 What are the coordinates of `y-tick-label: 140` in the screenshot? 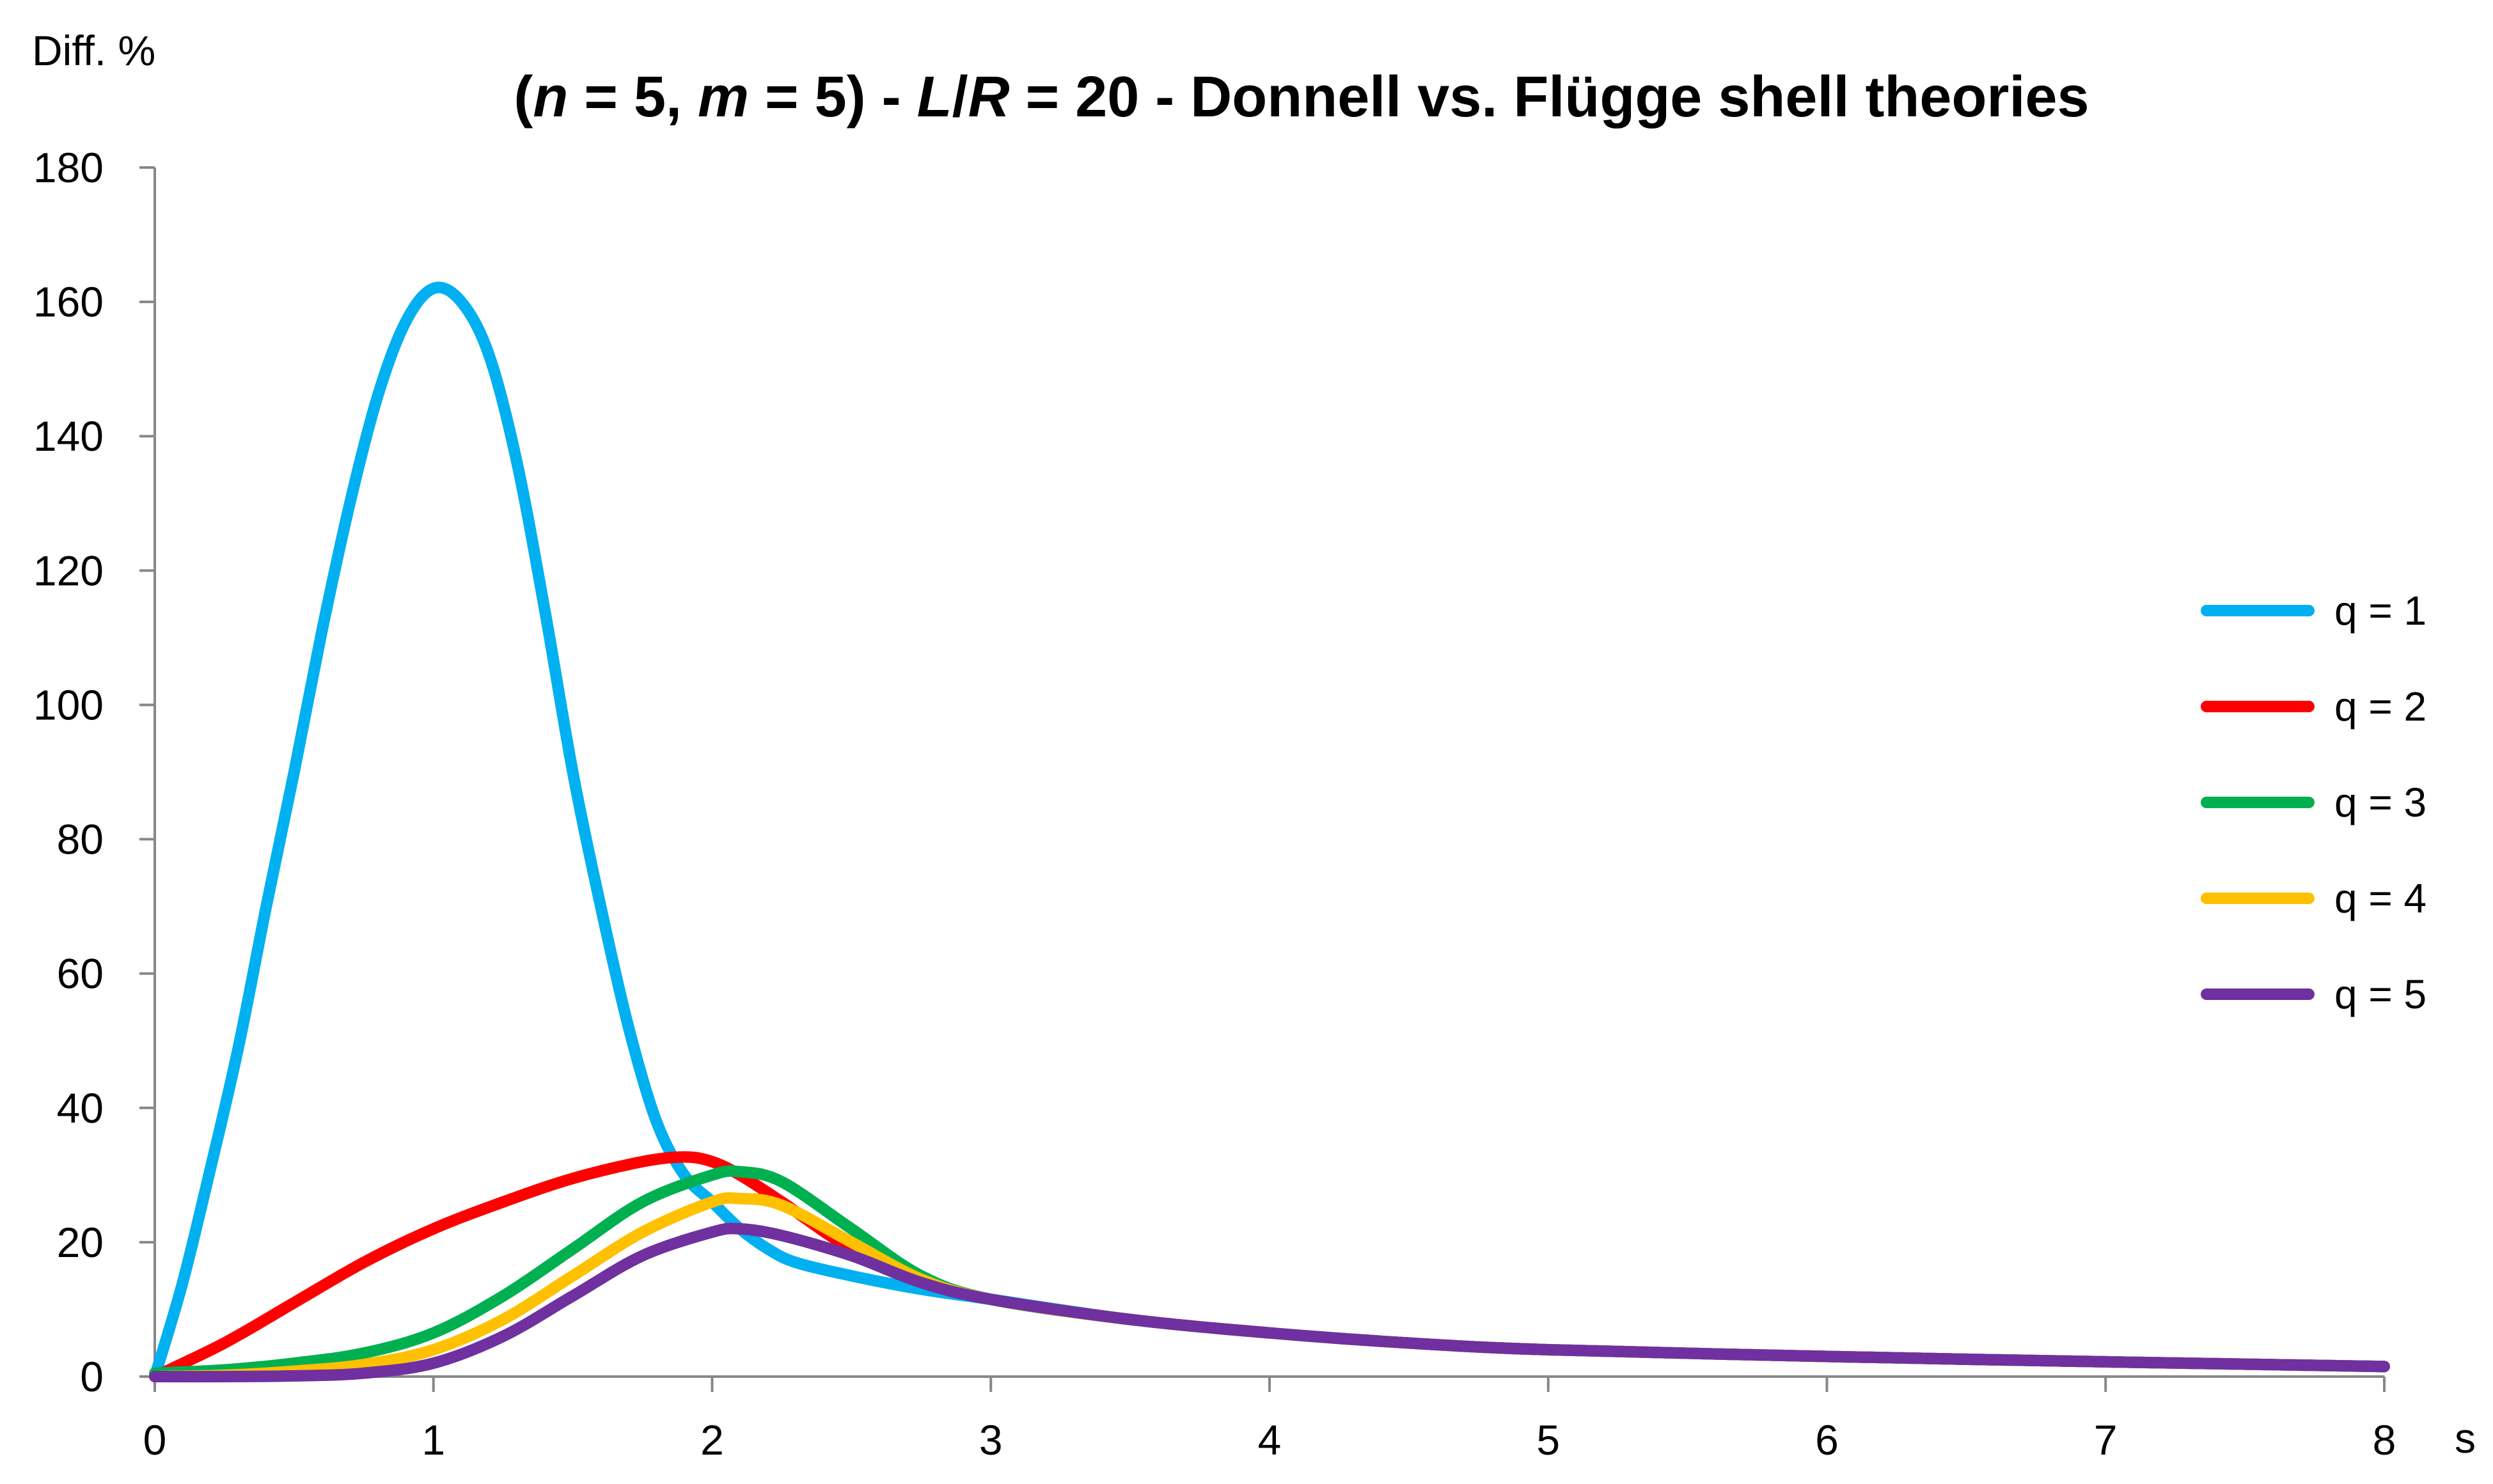 It's located at (68, 436).